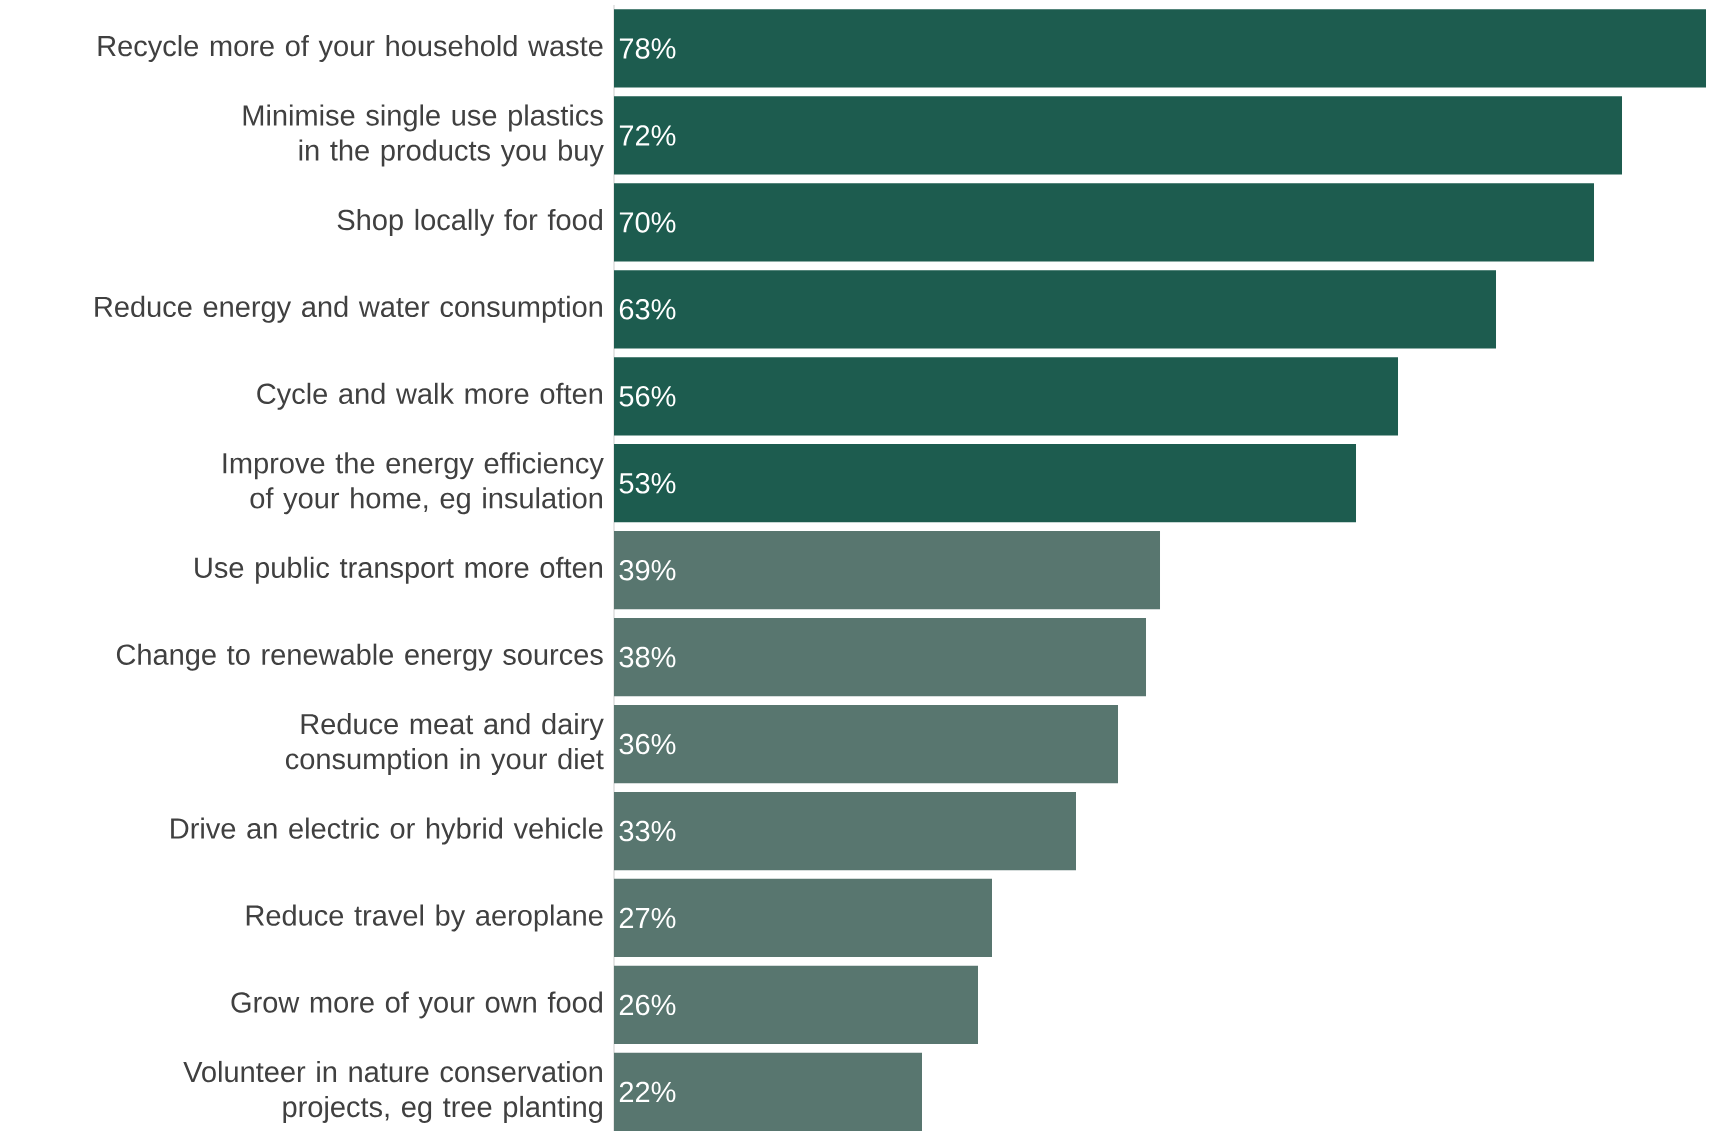 The width and height of the screenshot is (1709, 1131). What do you see at coordinates (647, 309) in the screenshot?
I see `data-label: 63%` at bounding box center [647, 309].